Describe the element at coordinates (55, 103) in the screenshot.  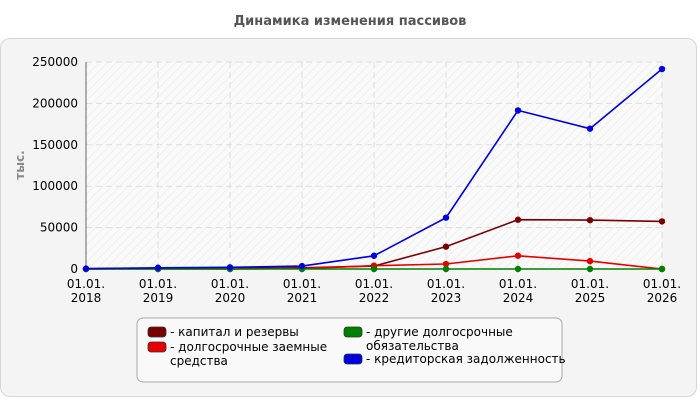
I see `y-tick-label: 200000` at that location.